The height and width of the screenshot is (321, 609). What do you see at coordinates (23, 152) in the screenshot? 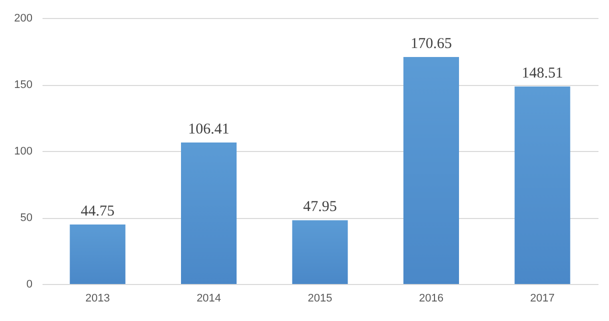
I see `y-tick-label: 100` at bounding box center [23, 152].